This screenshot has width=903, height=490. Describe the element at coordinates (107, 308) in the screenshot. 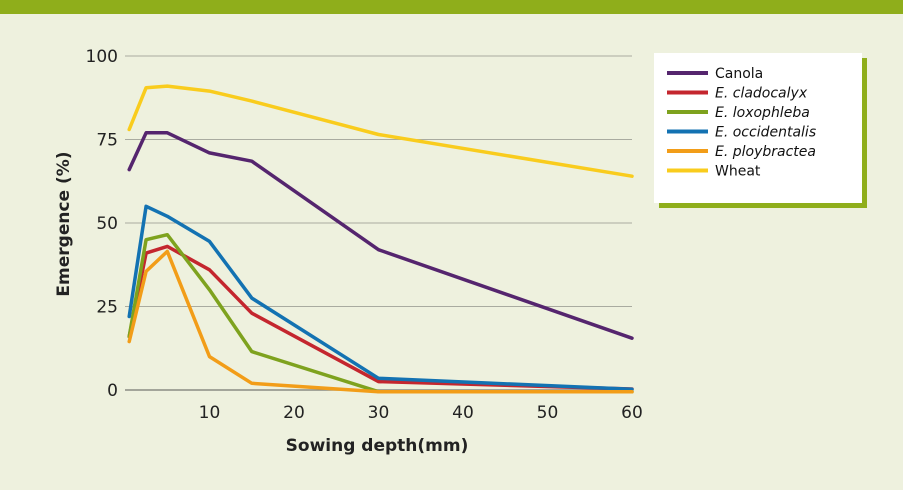

I see `y-tick-label: 25` at that location.